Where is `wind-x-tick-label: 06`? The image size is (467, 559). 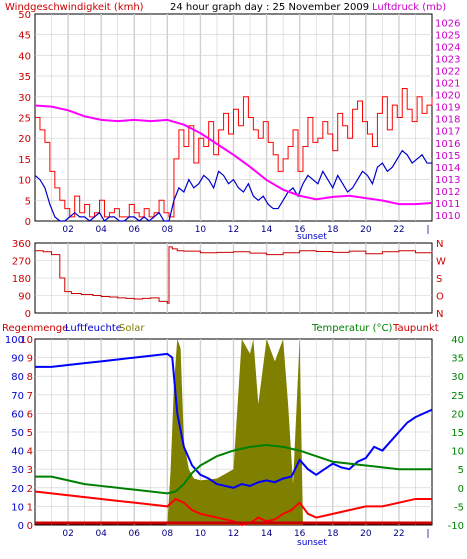 wind-x-tick-label: 06 is located at coordinates (135, 230).